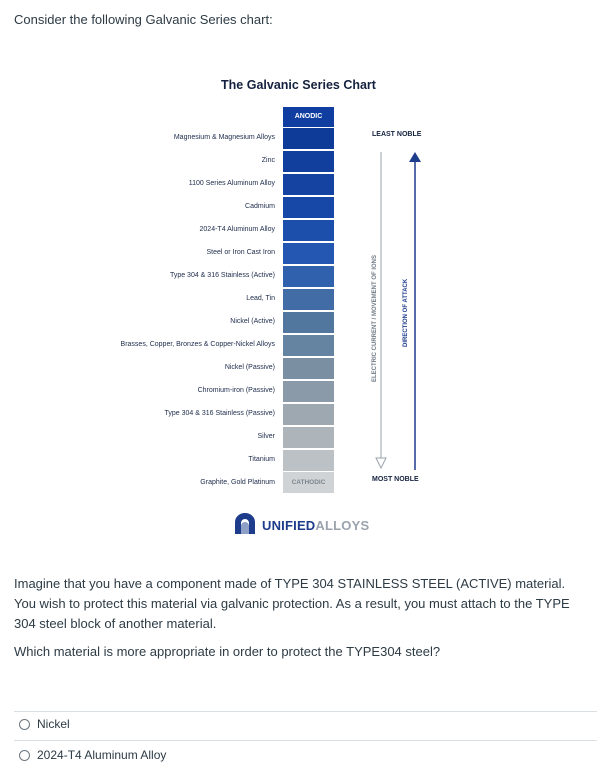 The width and height of the screenshot is (597, 771). I want to click on electric-current-label: ELECTRIC CURRENT / MOVEMENT OF IONS, so click(375, 318).